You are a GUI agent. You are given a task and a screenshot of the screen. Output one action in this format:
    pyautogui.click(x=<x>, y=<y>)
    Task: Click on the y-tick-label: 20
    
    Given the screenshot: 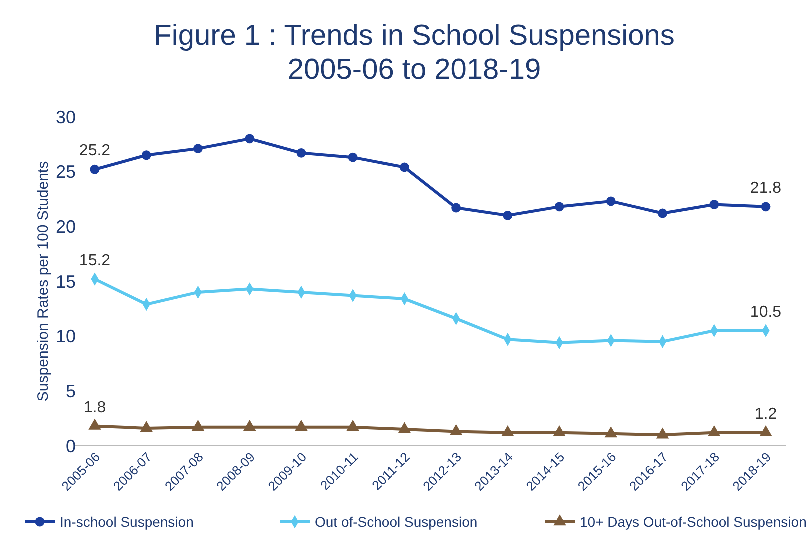 What is the action you would take?
    pyautogui.click(x=66, y=226)
    